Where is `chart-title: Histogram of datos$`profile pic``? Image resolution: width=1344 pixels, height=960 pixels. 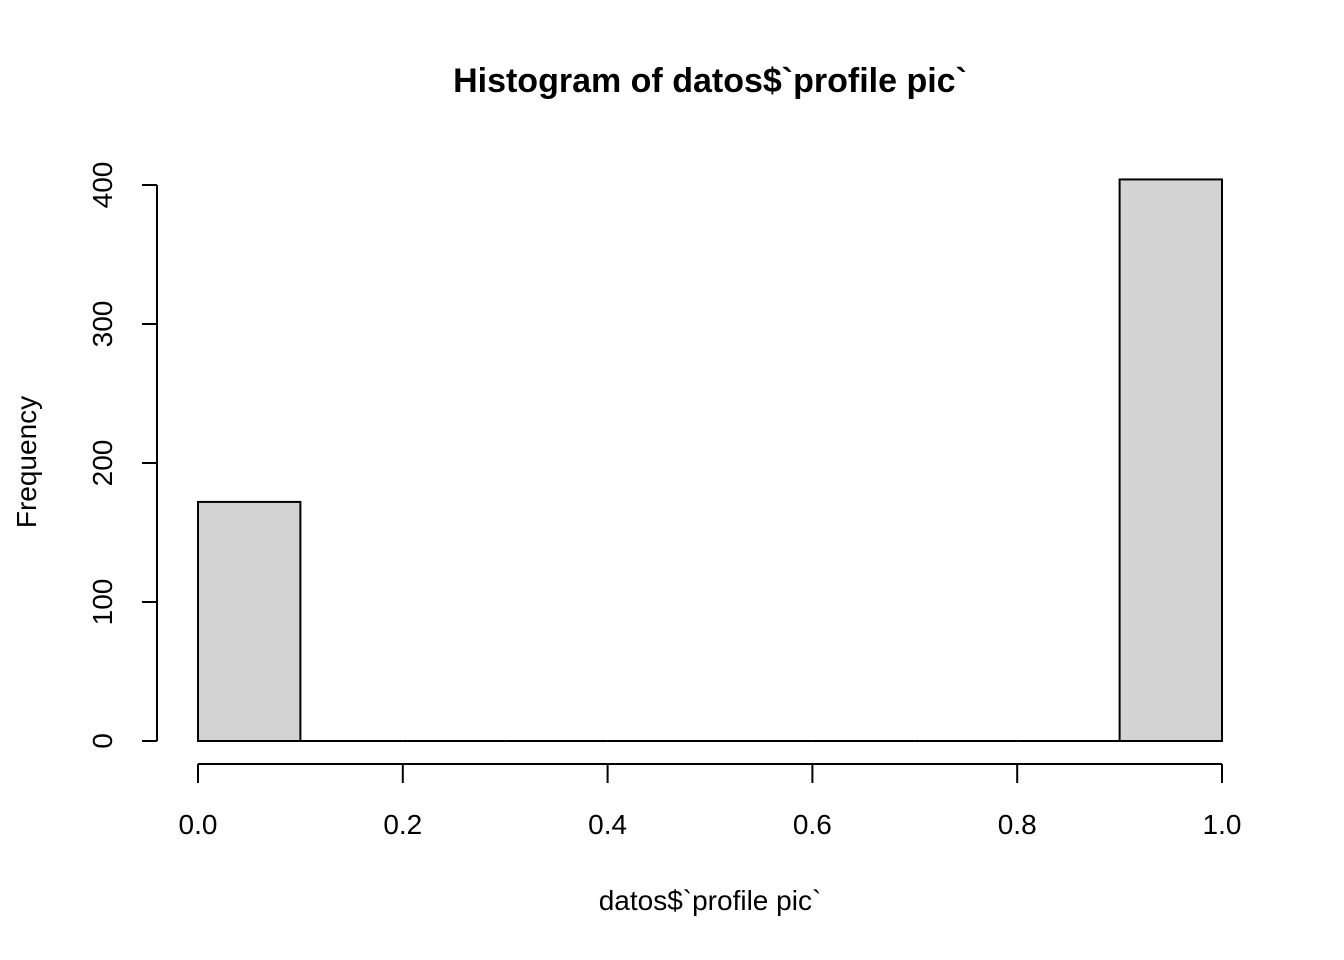
chart-title: Histogram of datos$`profile pic` is located at coordinates (710, 81).